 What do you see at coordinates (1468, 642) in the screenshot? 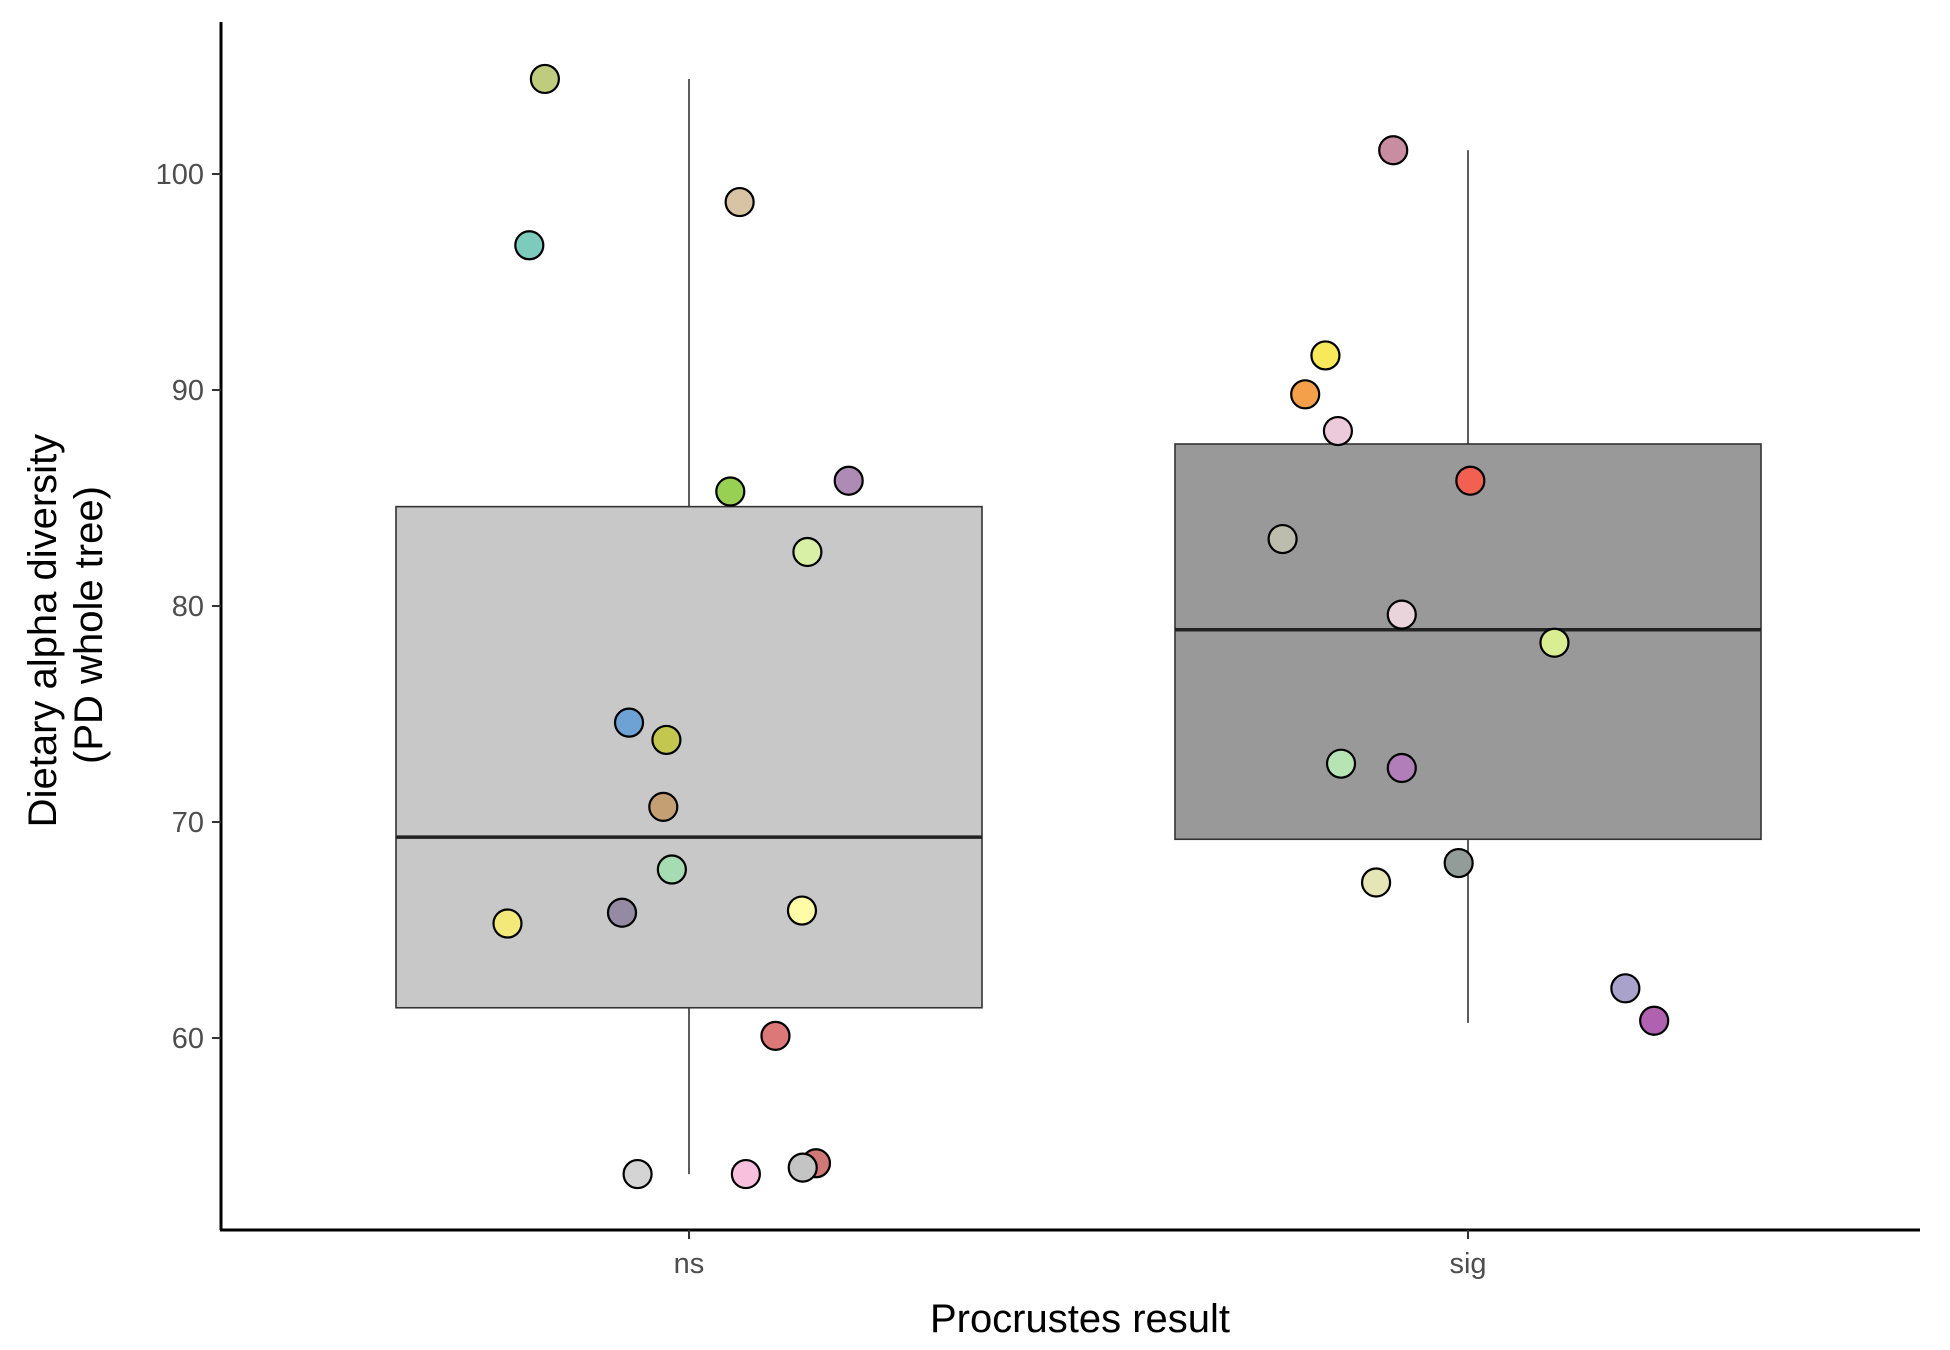
I see `box-sig` at bounding box center [1468, 642].